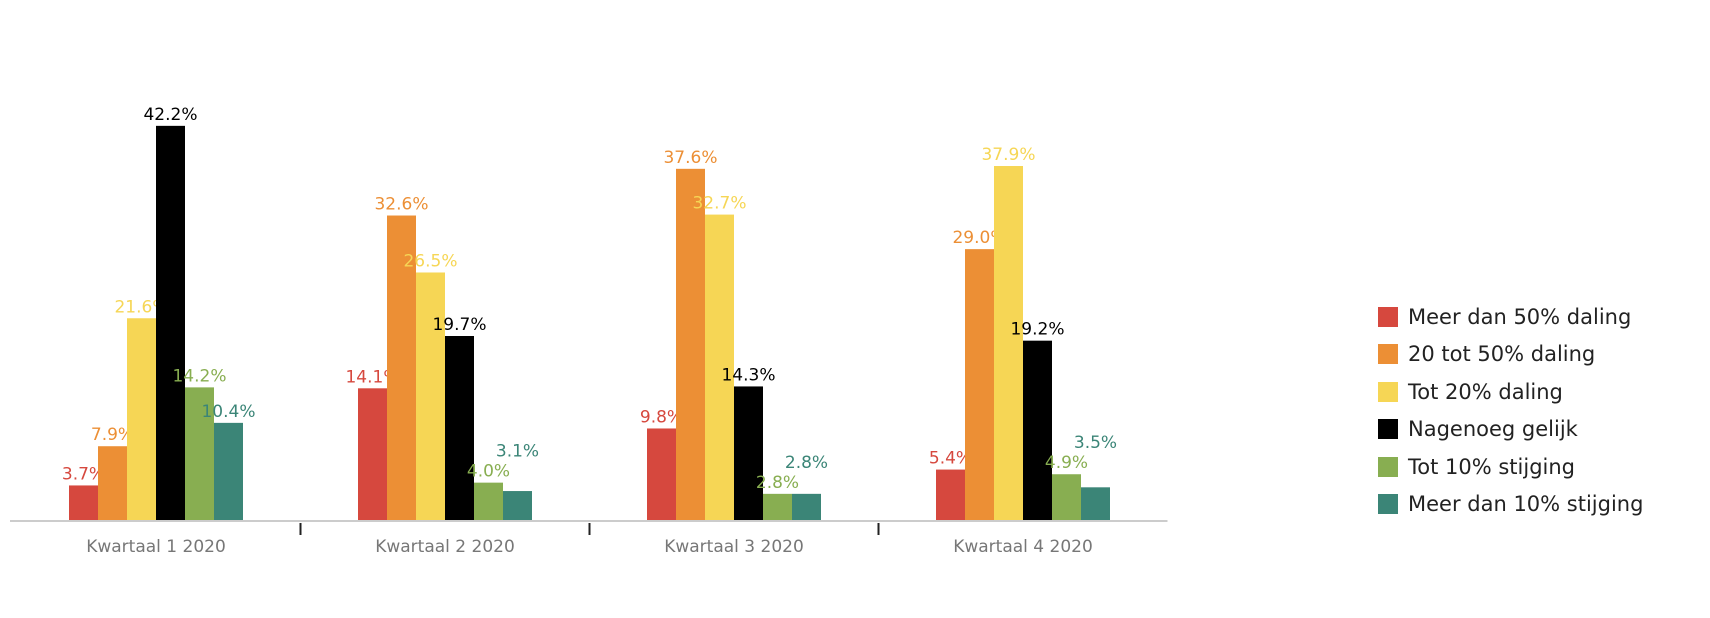 The width and height of the screenshot is (1710, 618). Describe the element at coordinates (1502, 354) in the screenshot. I see `legend-label: 20 tot 50% daling` at that location.